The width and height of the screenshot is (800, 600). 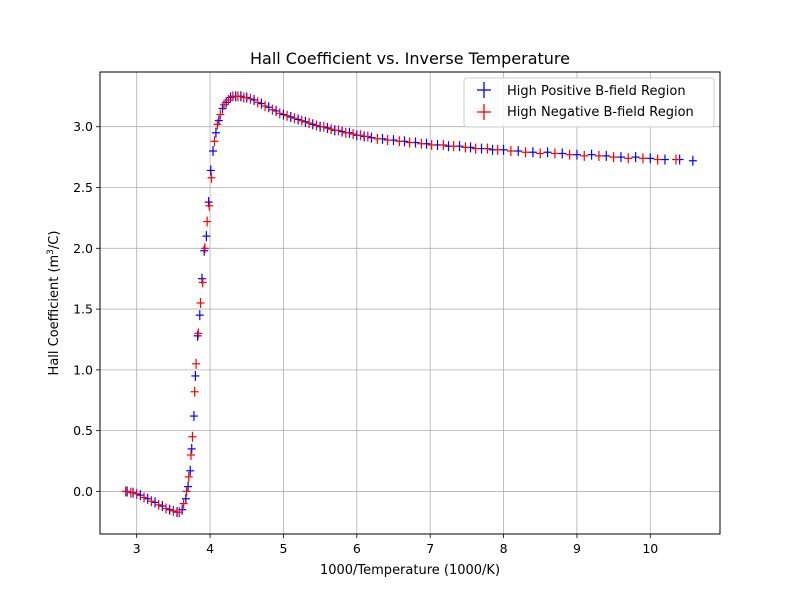 I want to click on y-axis-label-superscript: 3, so click(x=51, y=252).